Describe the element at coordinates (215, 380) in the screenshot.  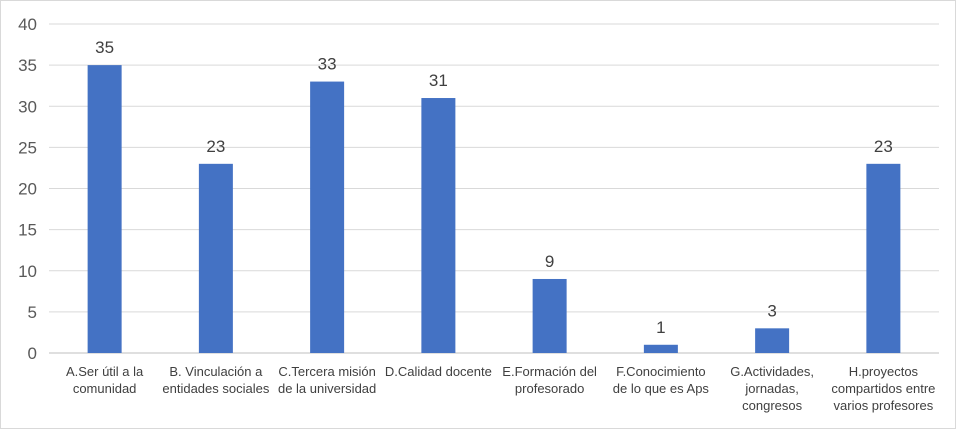
I see `category-label: B. Vinculación a entidades sociales` at that location.